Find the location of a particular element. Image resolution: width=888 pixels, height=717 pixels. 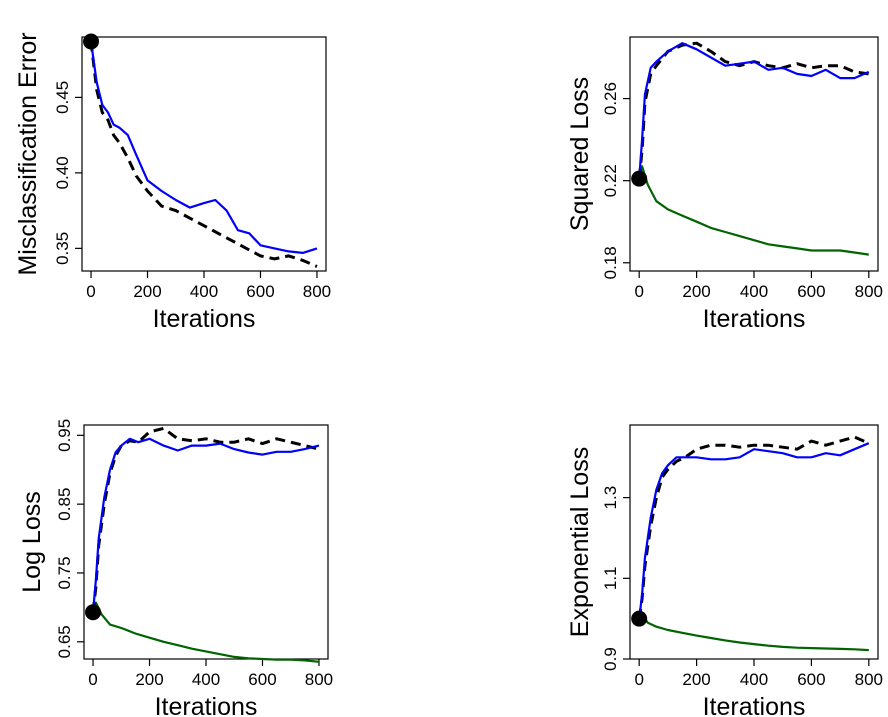

y-tick-label: 0.22 is located at coordinates (610, 180).